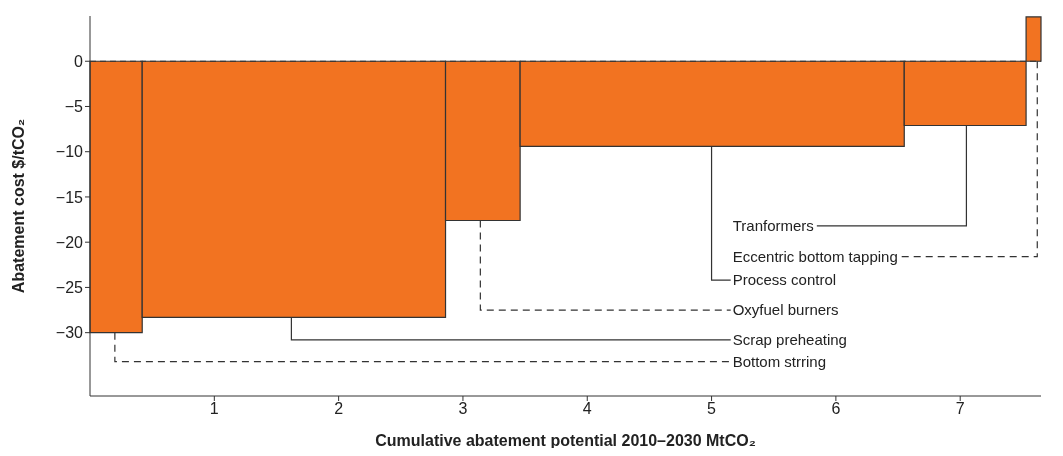  Describe the element at coordinates (773, 226) in the screenshot. I see `annotation: Tranformers` at that location.